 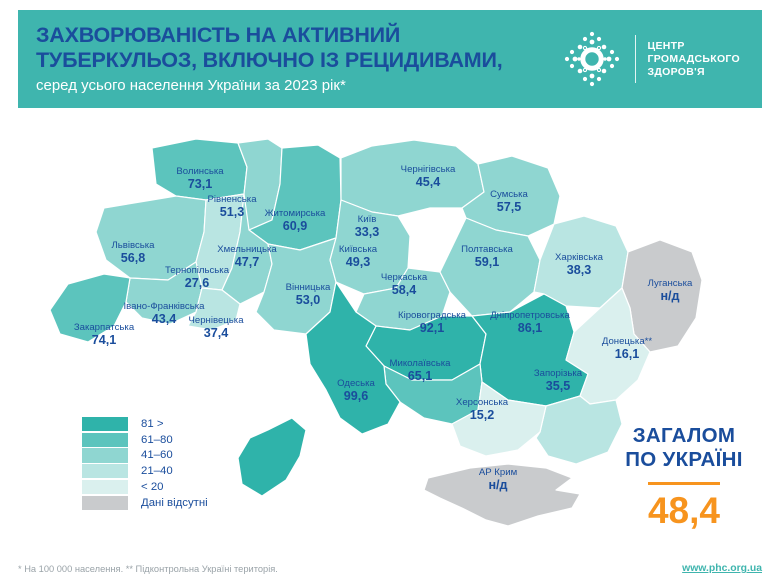 I want to click on region-value-crimea: н/д, so click(x=497, y=485).